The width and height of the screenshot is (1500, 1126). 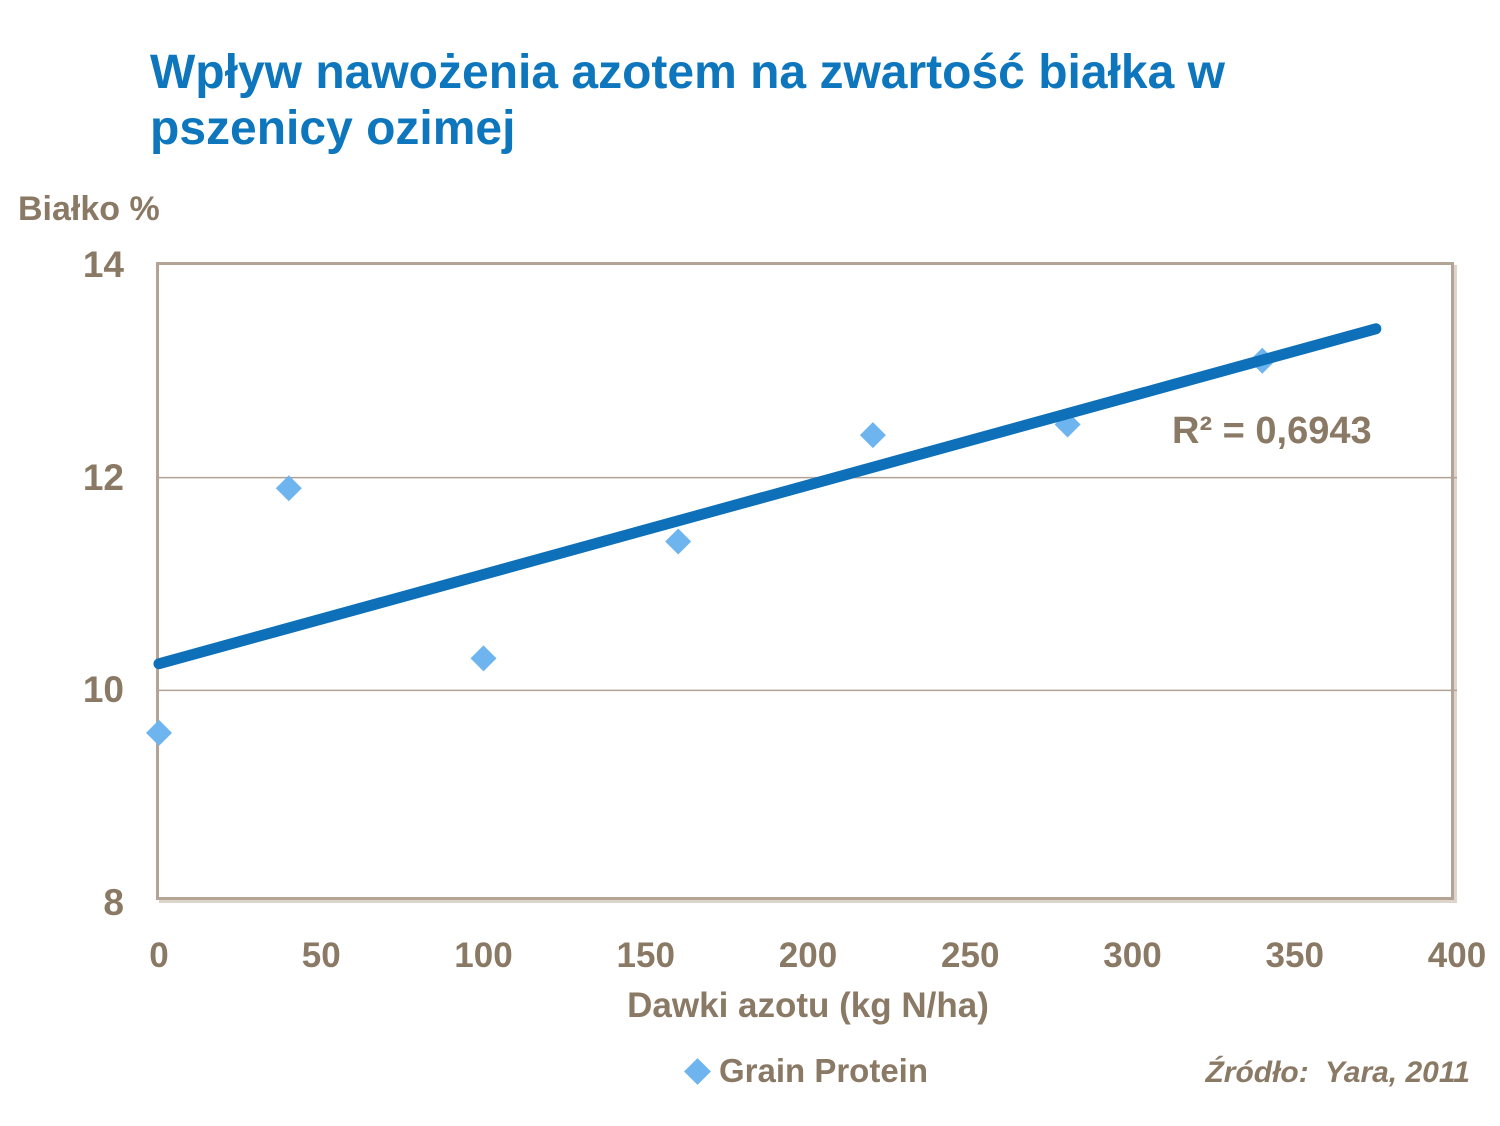 I want to click on x-tick-label: 200, so click(x=808, y=955).